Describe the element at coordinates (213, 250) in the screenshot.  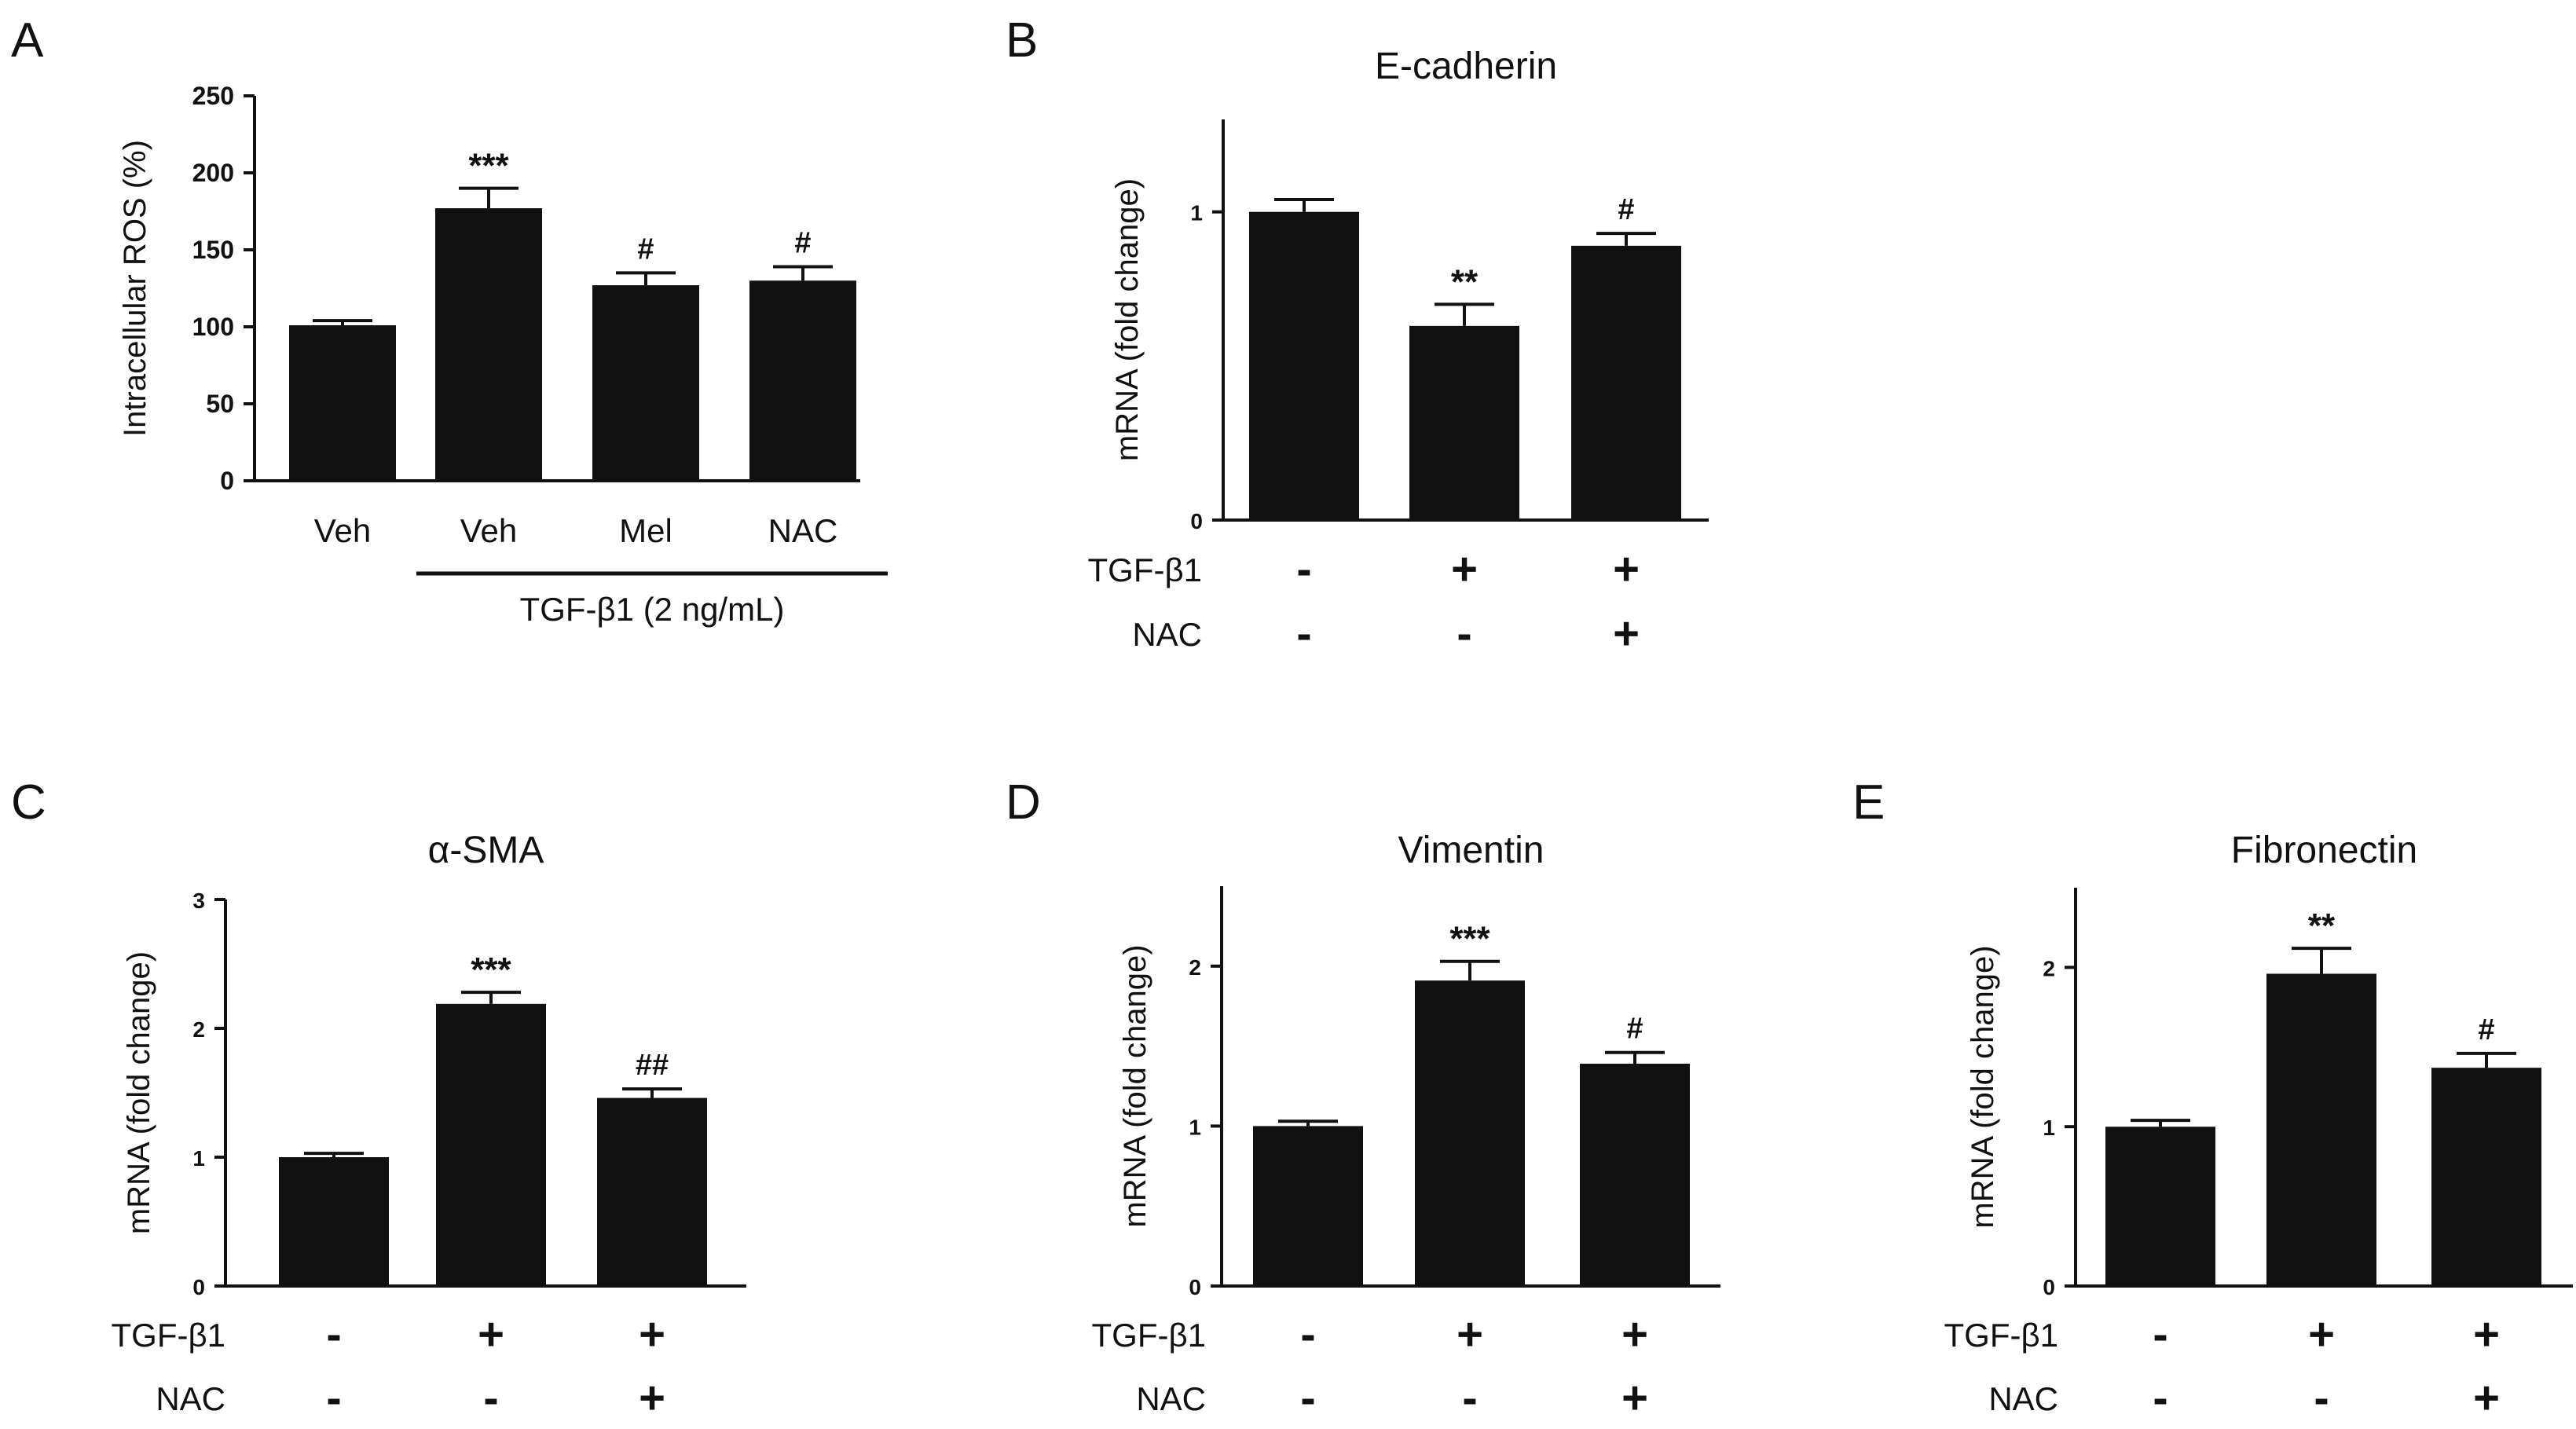
I see `y-tick-label: 150` at that location.